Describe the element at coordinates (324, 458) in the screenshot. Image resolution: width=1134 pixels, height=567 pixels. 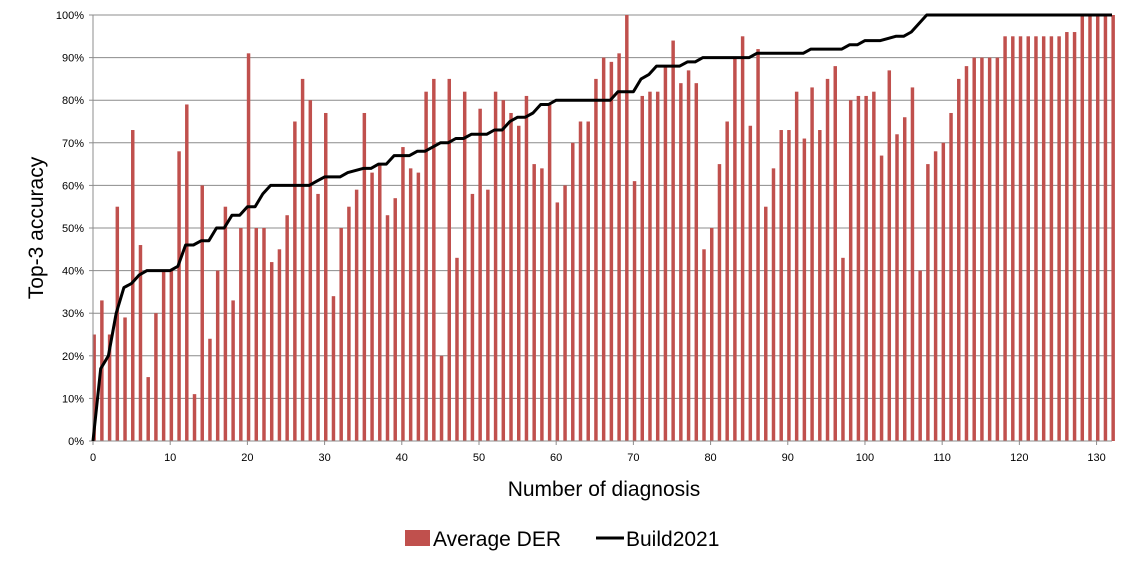
I see `x-tick-label-3: 30` at that location.